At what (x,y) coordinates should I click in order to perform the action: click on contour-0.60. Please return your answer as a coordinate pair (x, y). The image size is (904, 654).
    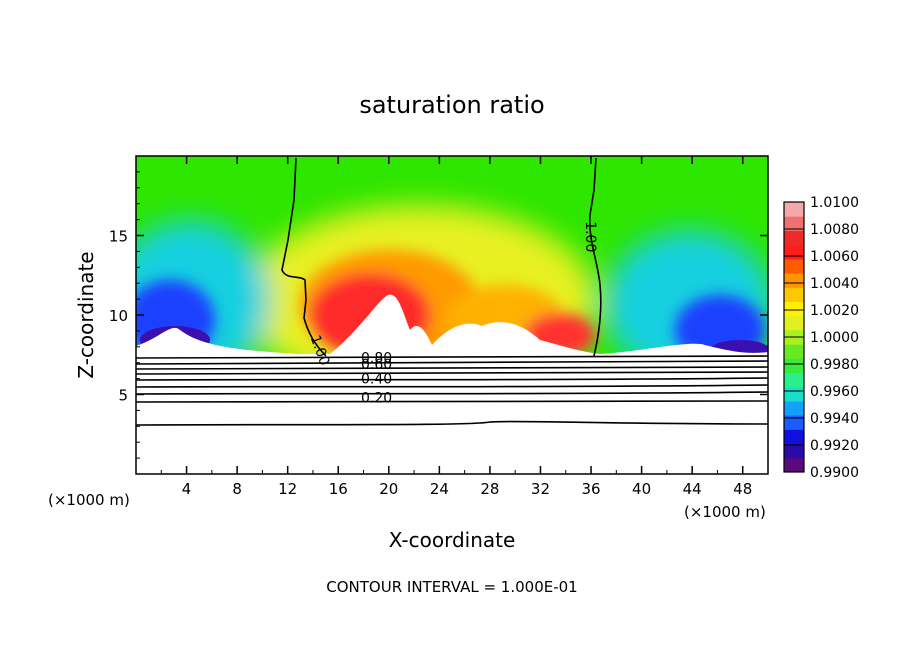
    Looking at the image, I should click on (452, 373).